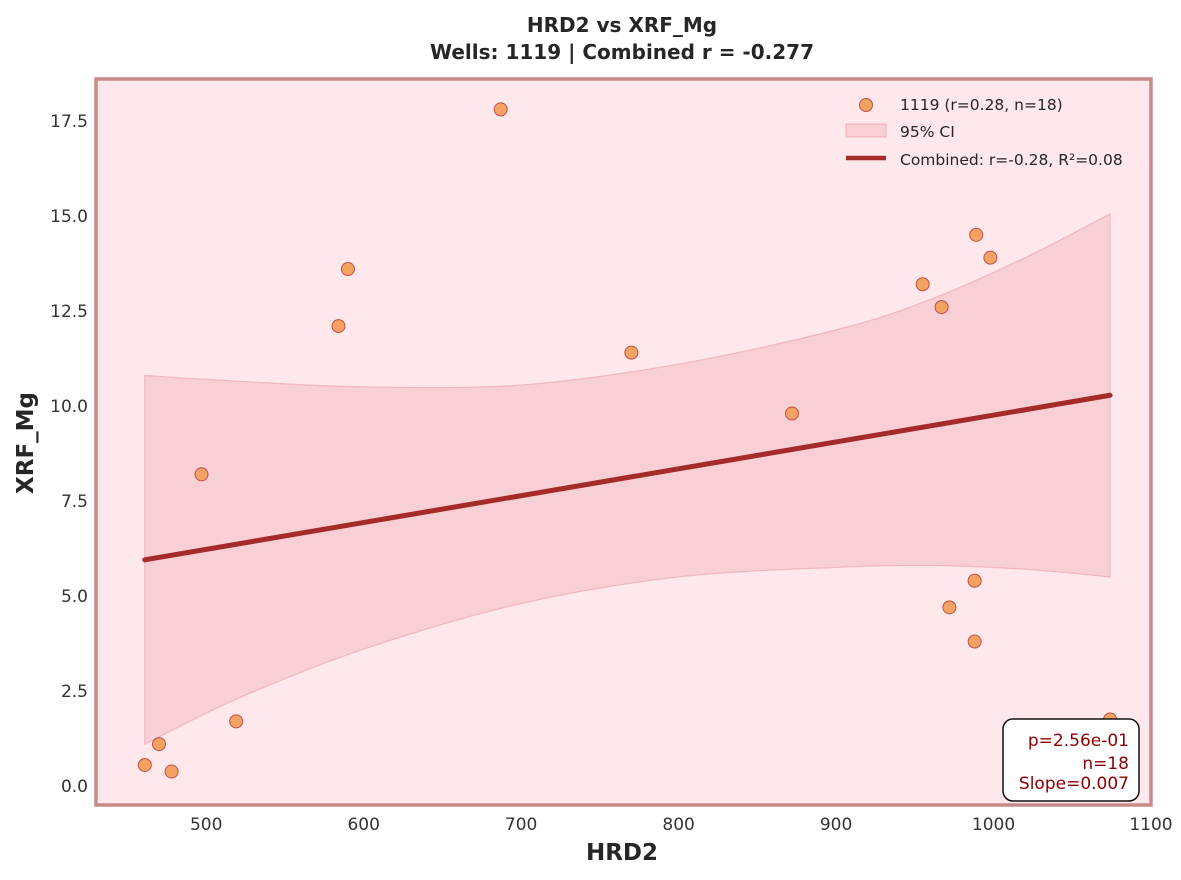  I want to click on x-tick-label: 1000, so click(993, 825).